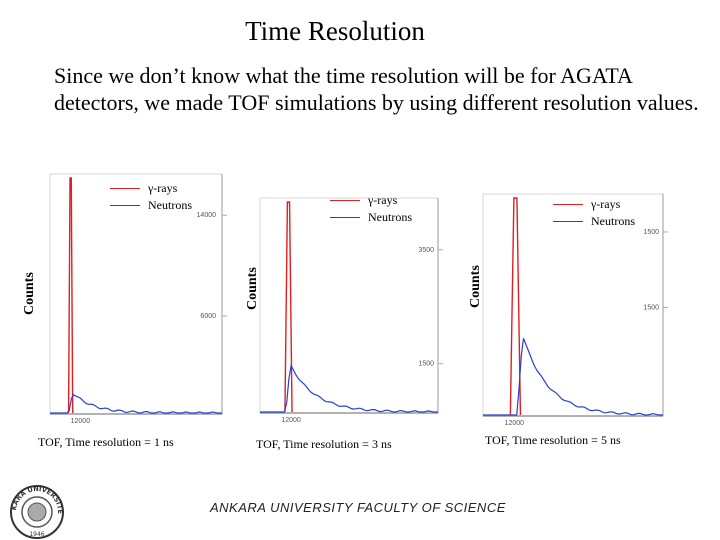 This screenshot has height=540, width=720. Describe the element at coordinates (207, 215) in the screenshot. I see `y-tick-label: 14000` at that location.